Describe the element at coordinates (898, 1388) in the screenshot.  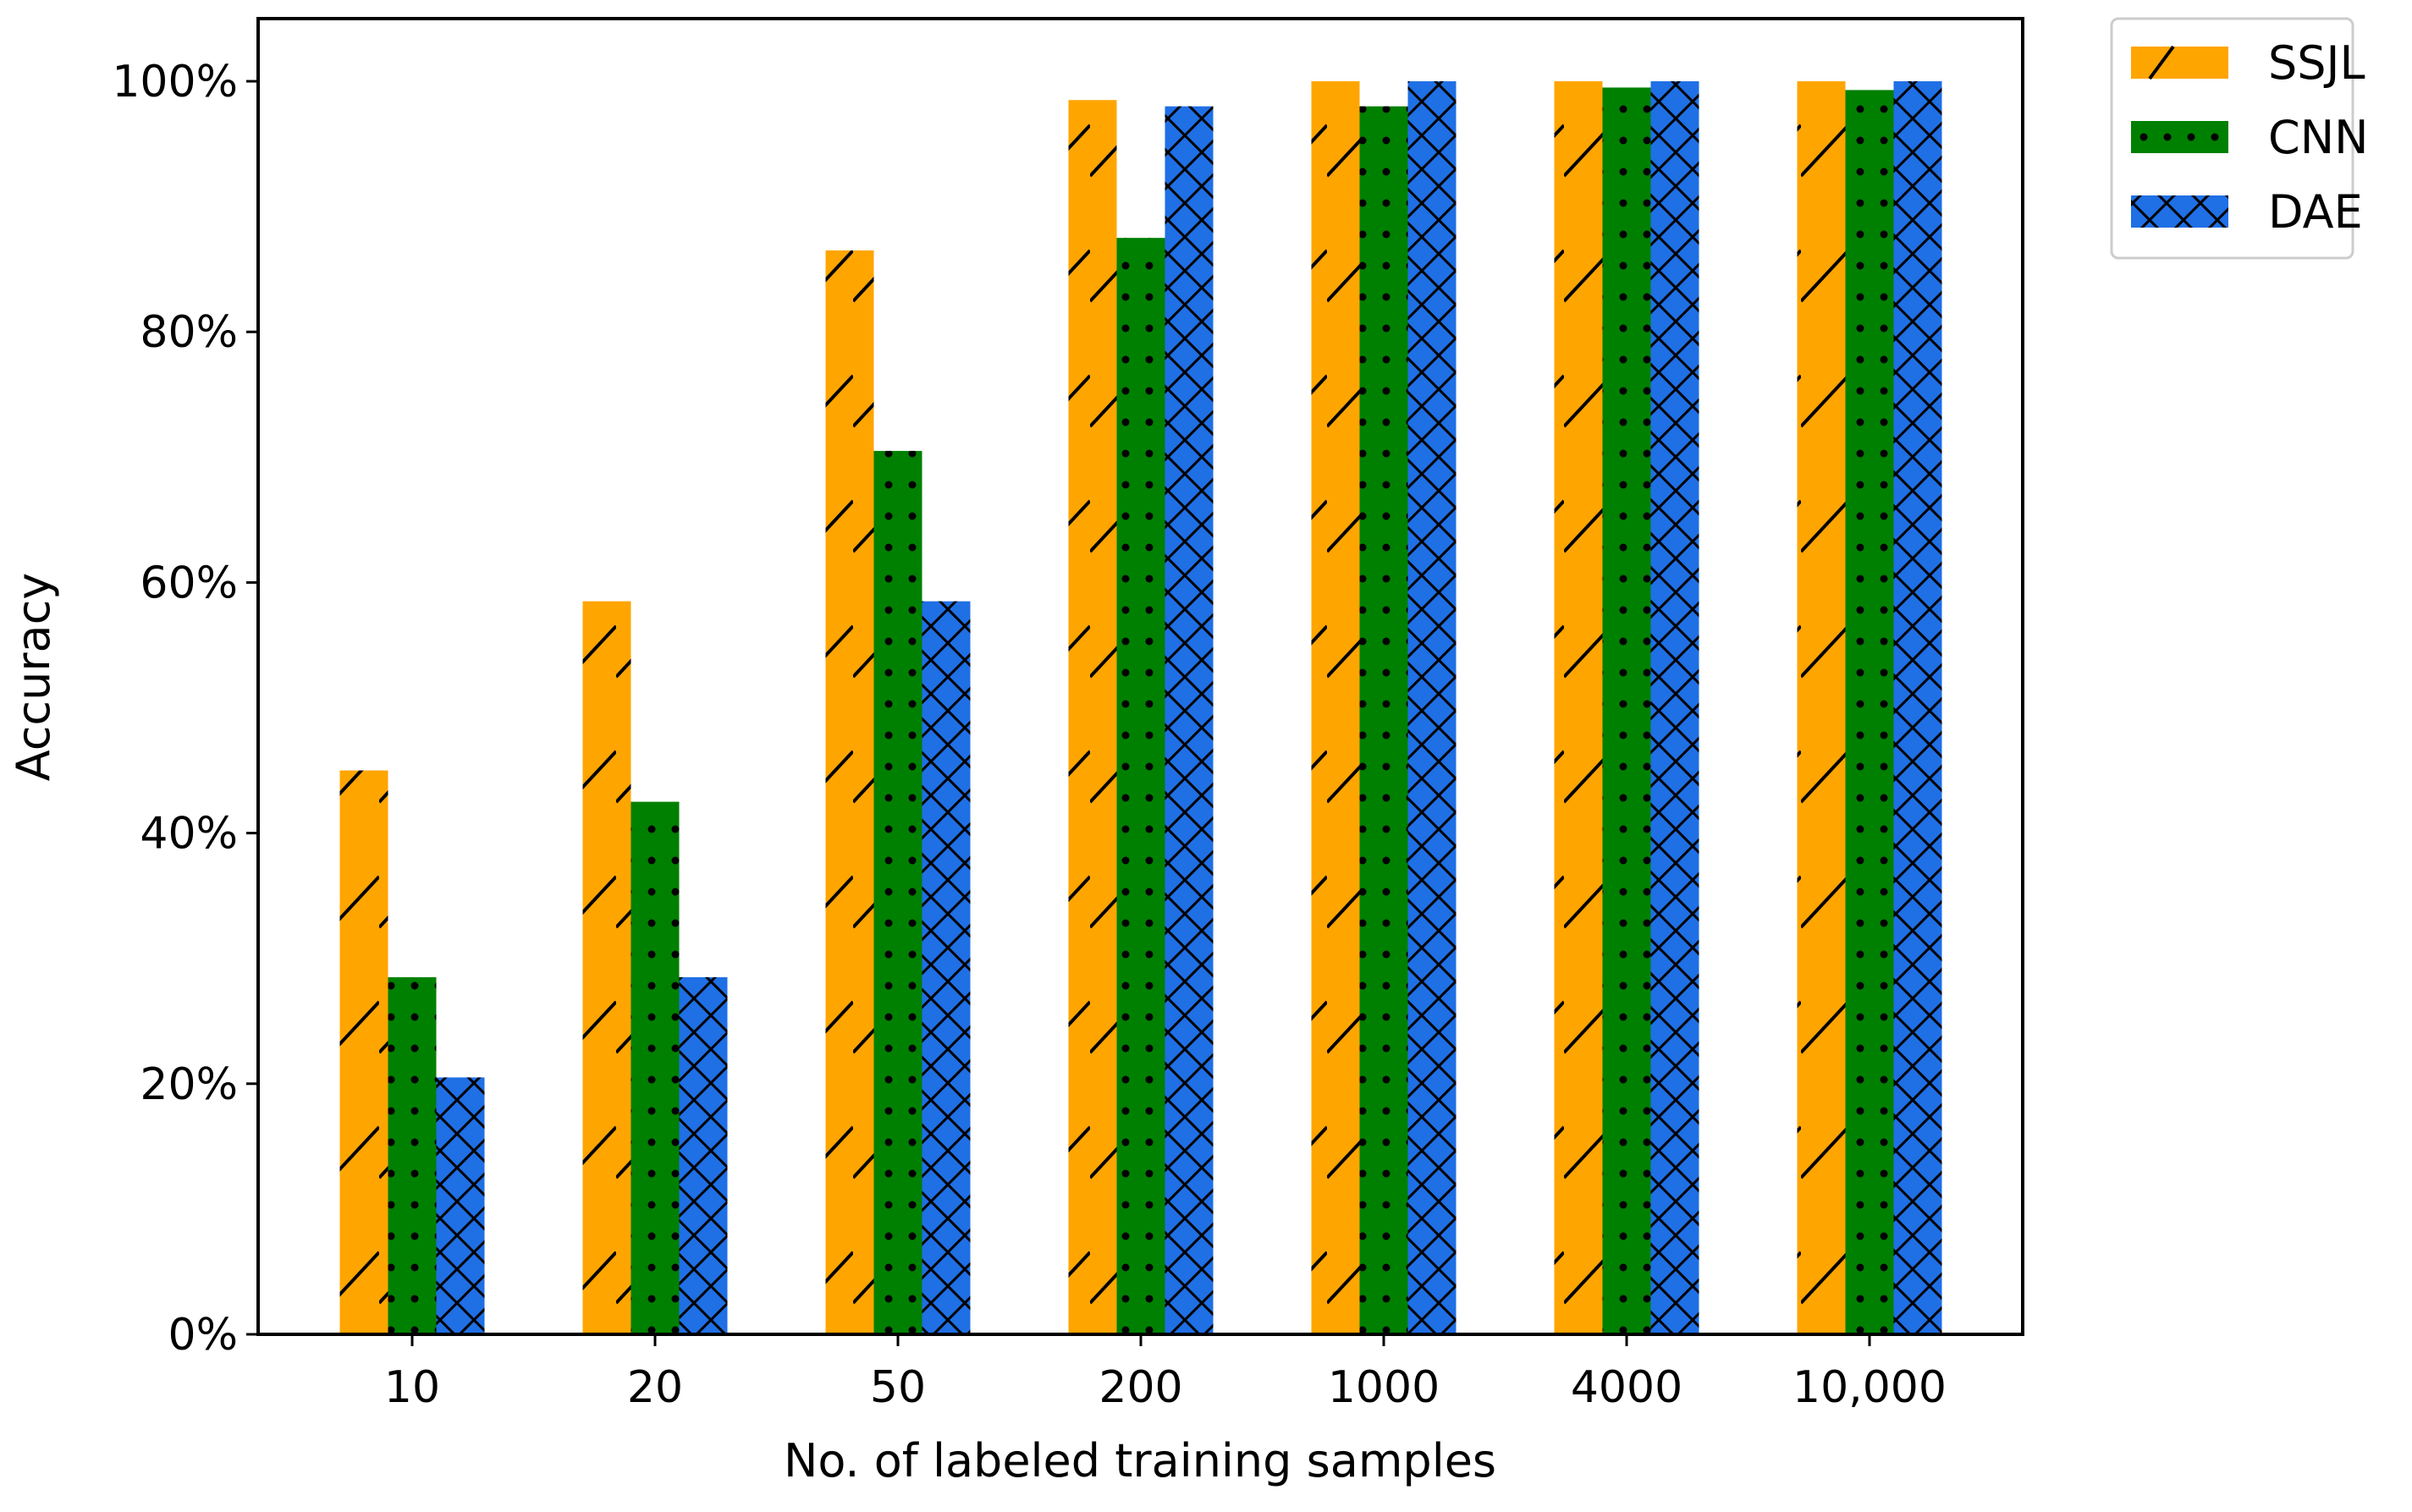
I see `x-tick-label: 50` at that location.